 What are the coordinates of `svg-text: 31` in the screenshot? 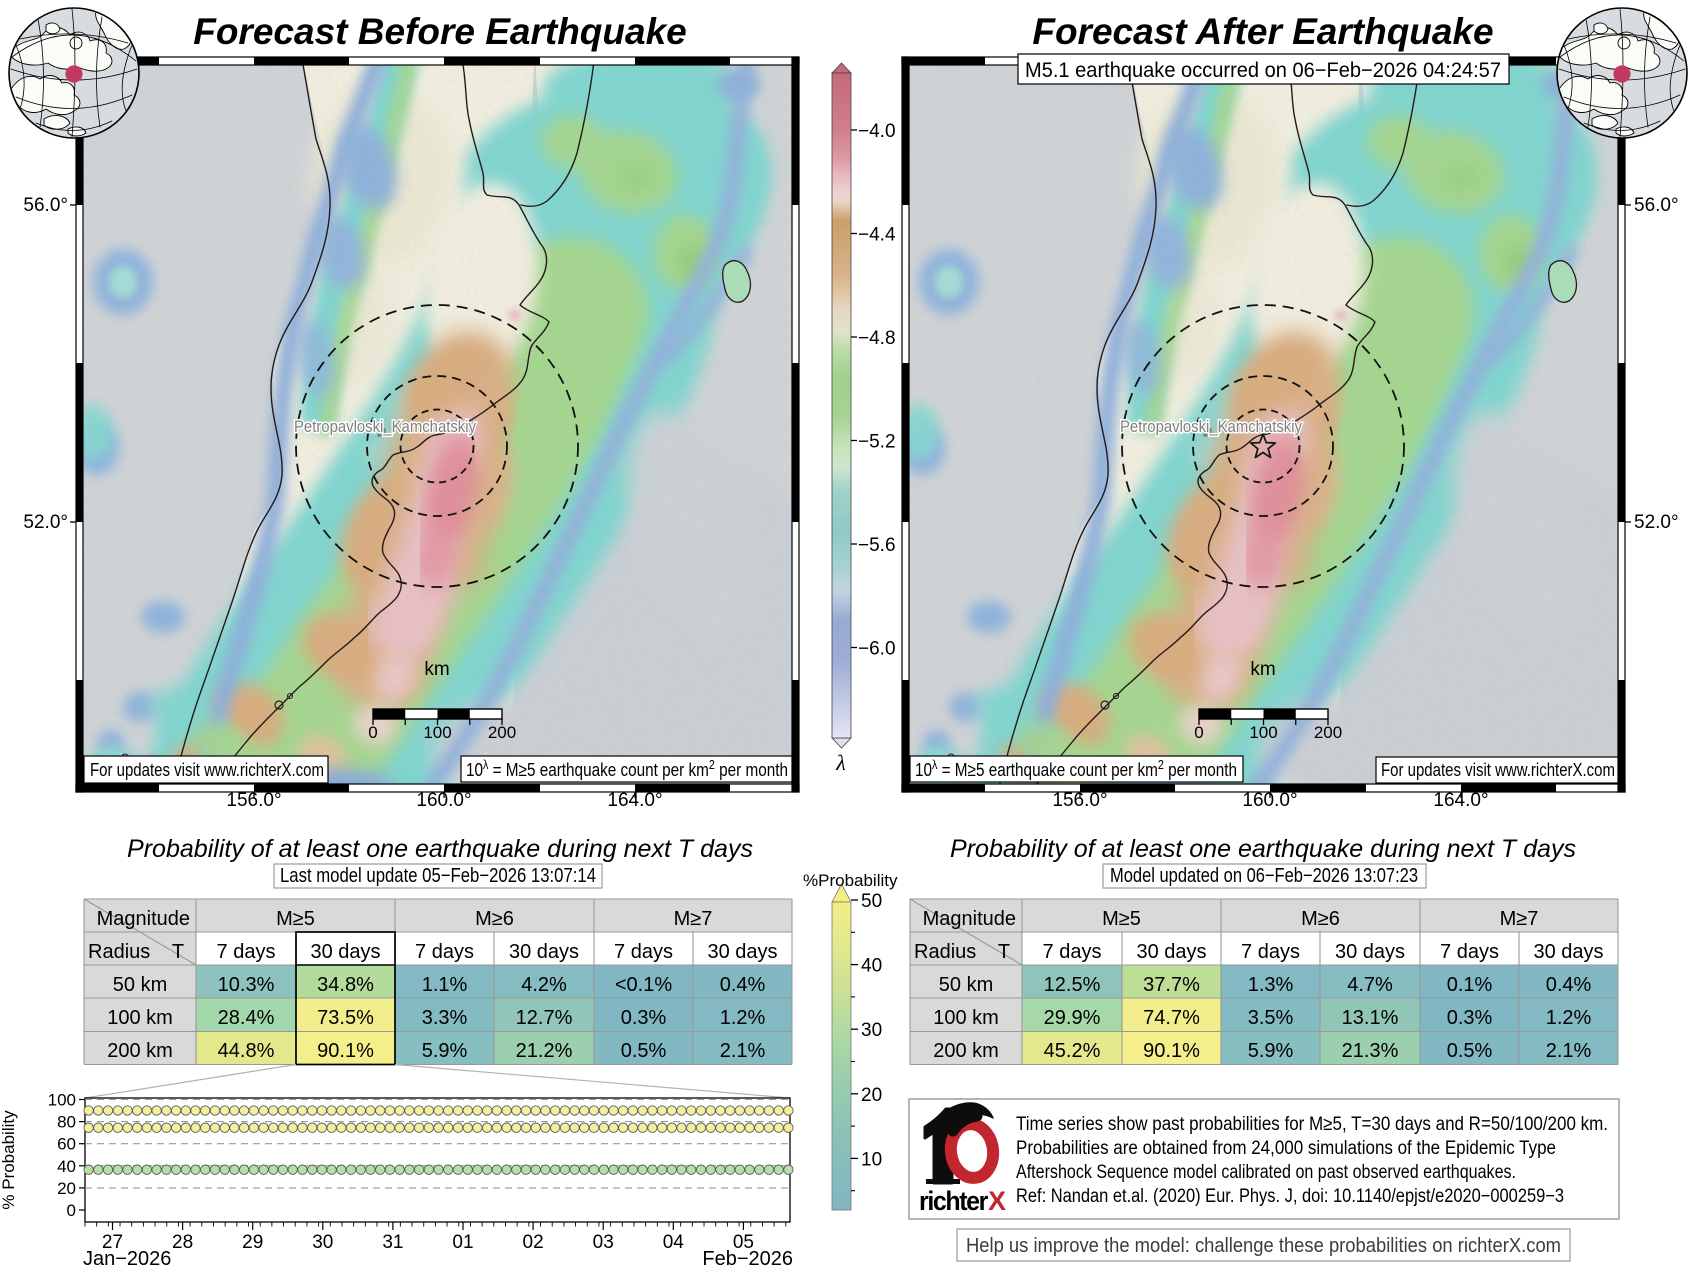 It's located at (392, 1242).